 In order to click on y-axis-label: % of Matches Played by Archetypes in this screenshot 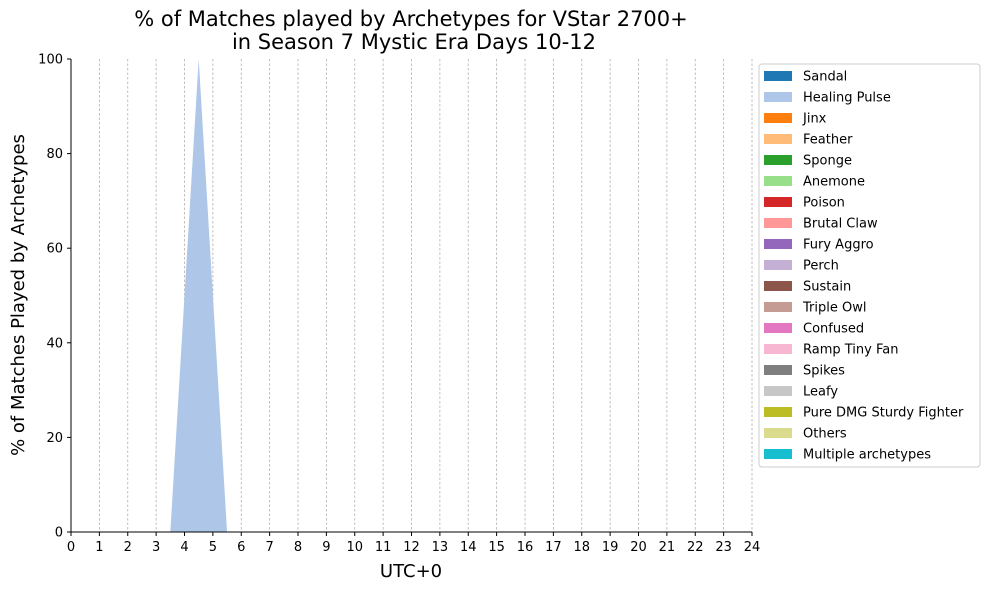, I will do `click(18, 295)`.